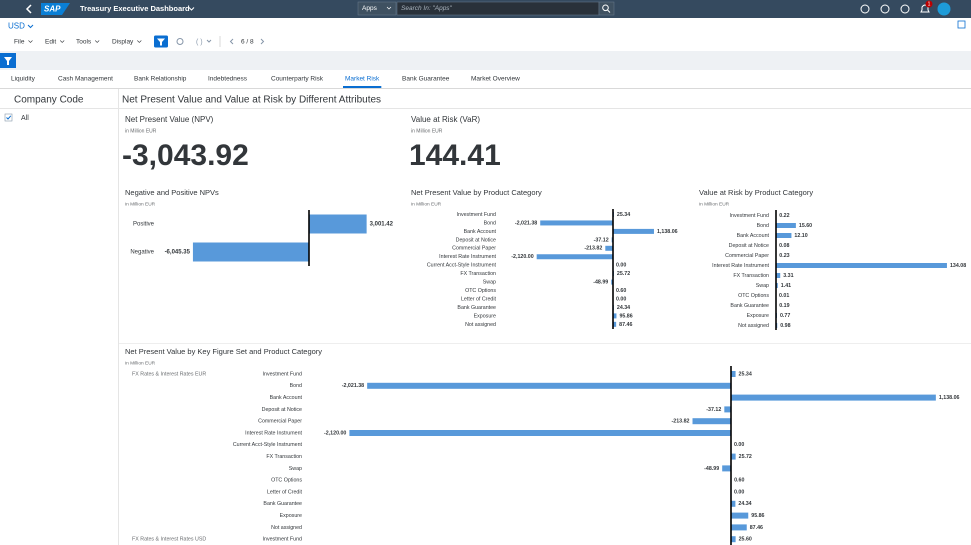 Image resolution: width=971 pixels, height=545 pixels. What do you see at coordinates (495, 79) in the screenshot?
I see `tab: Market Overview` at bounding box center [495, 79].